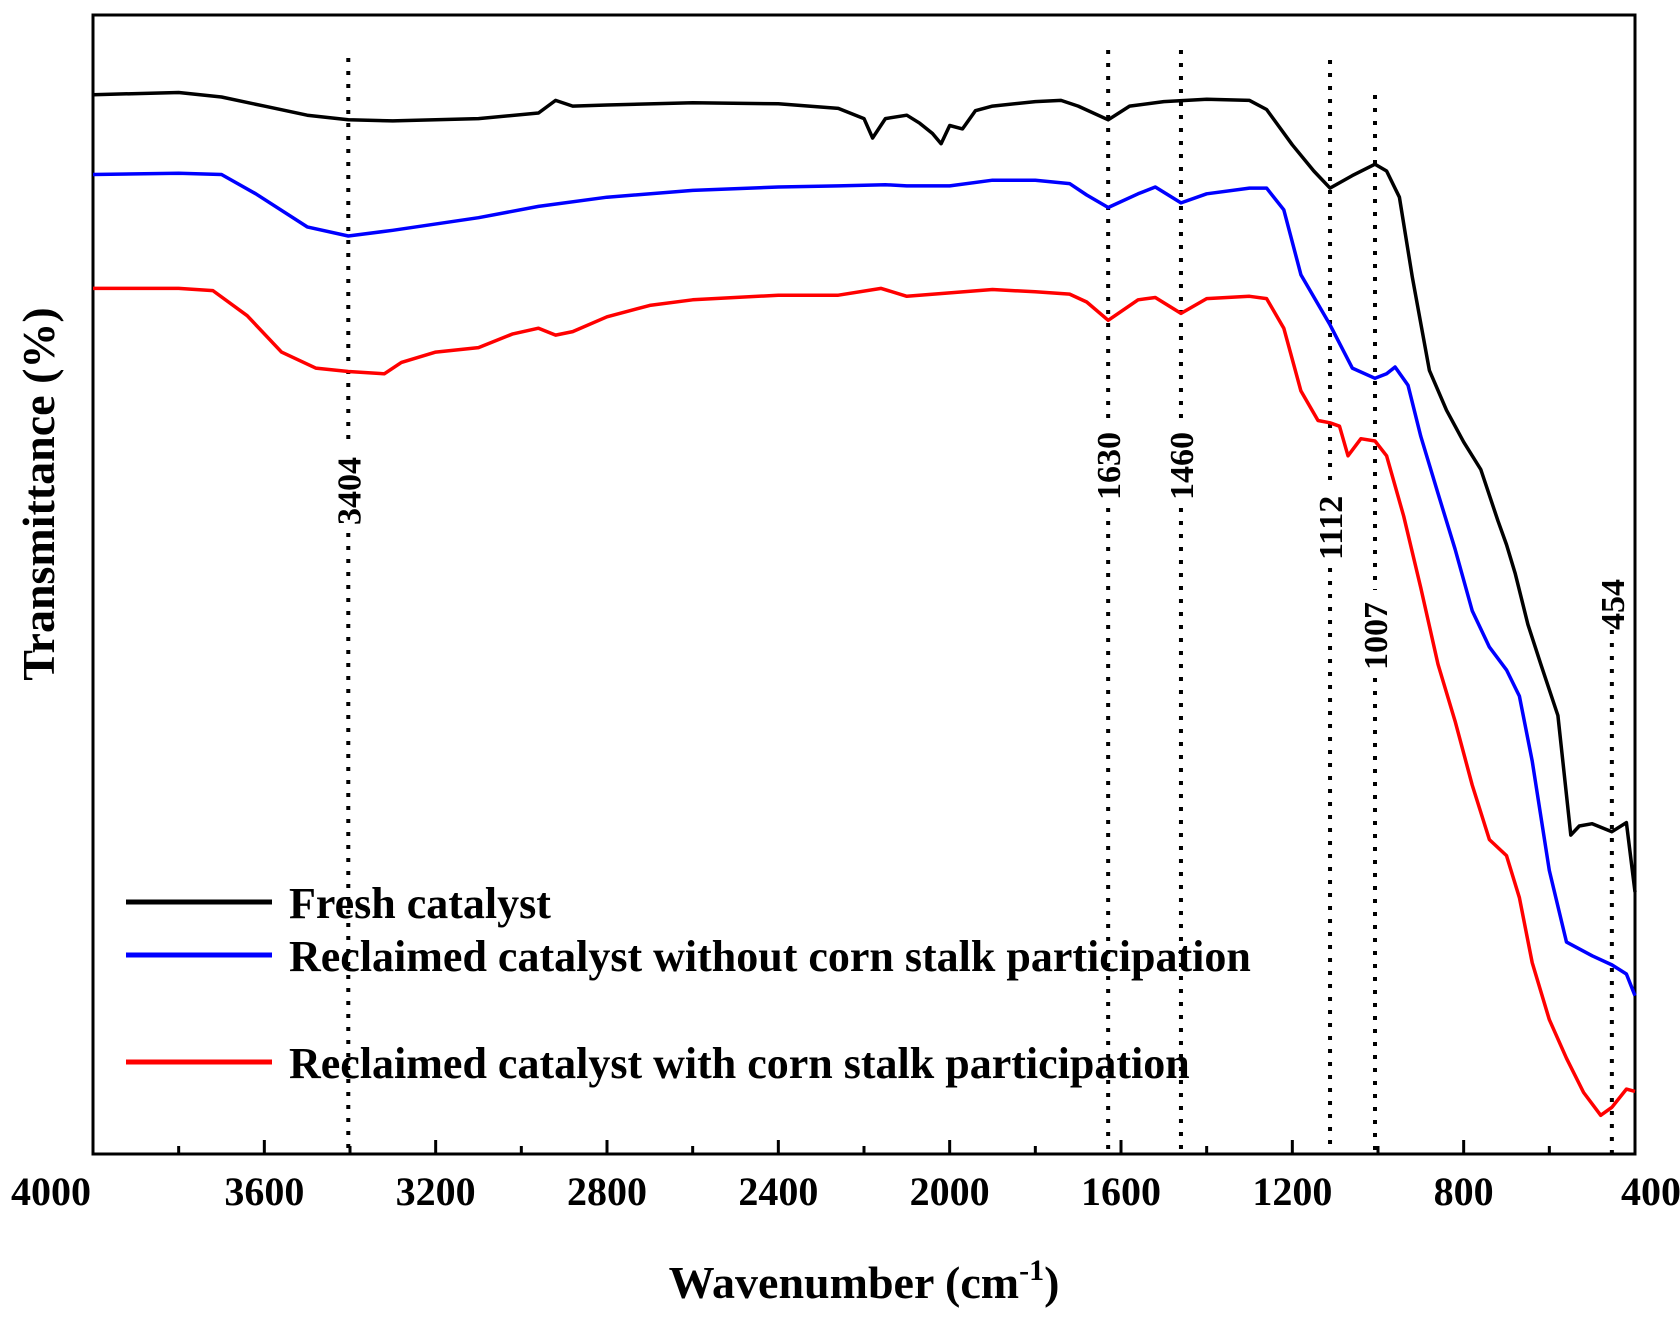  What do you see at coordinates (1182, 466) in the screenshot?
I see `peak-label-1460: 1460` at bounding box center [1182, 466].